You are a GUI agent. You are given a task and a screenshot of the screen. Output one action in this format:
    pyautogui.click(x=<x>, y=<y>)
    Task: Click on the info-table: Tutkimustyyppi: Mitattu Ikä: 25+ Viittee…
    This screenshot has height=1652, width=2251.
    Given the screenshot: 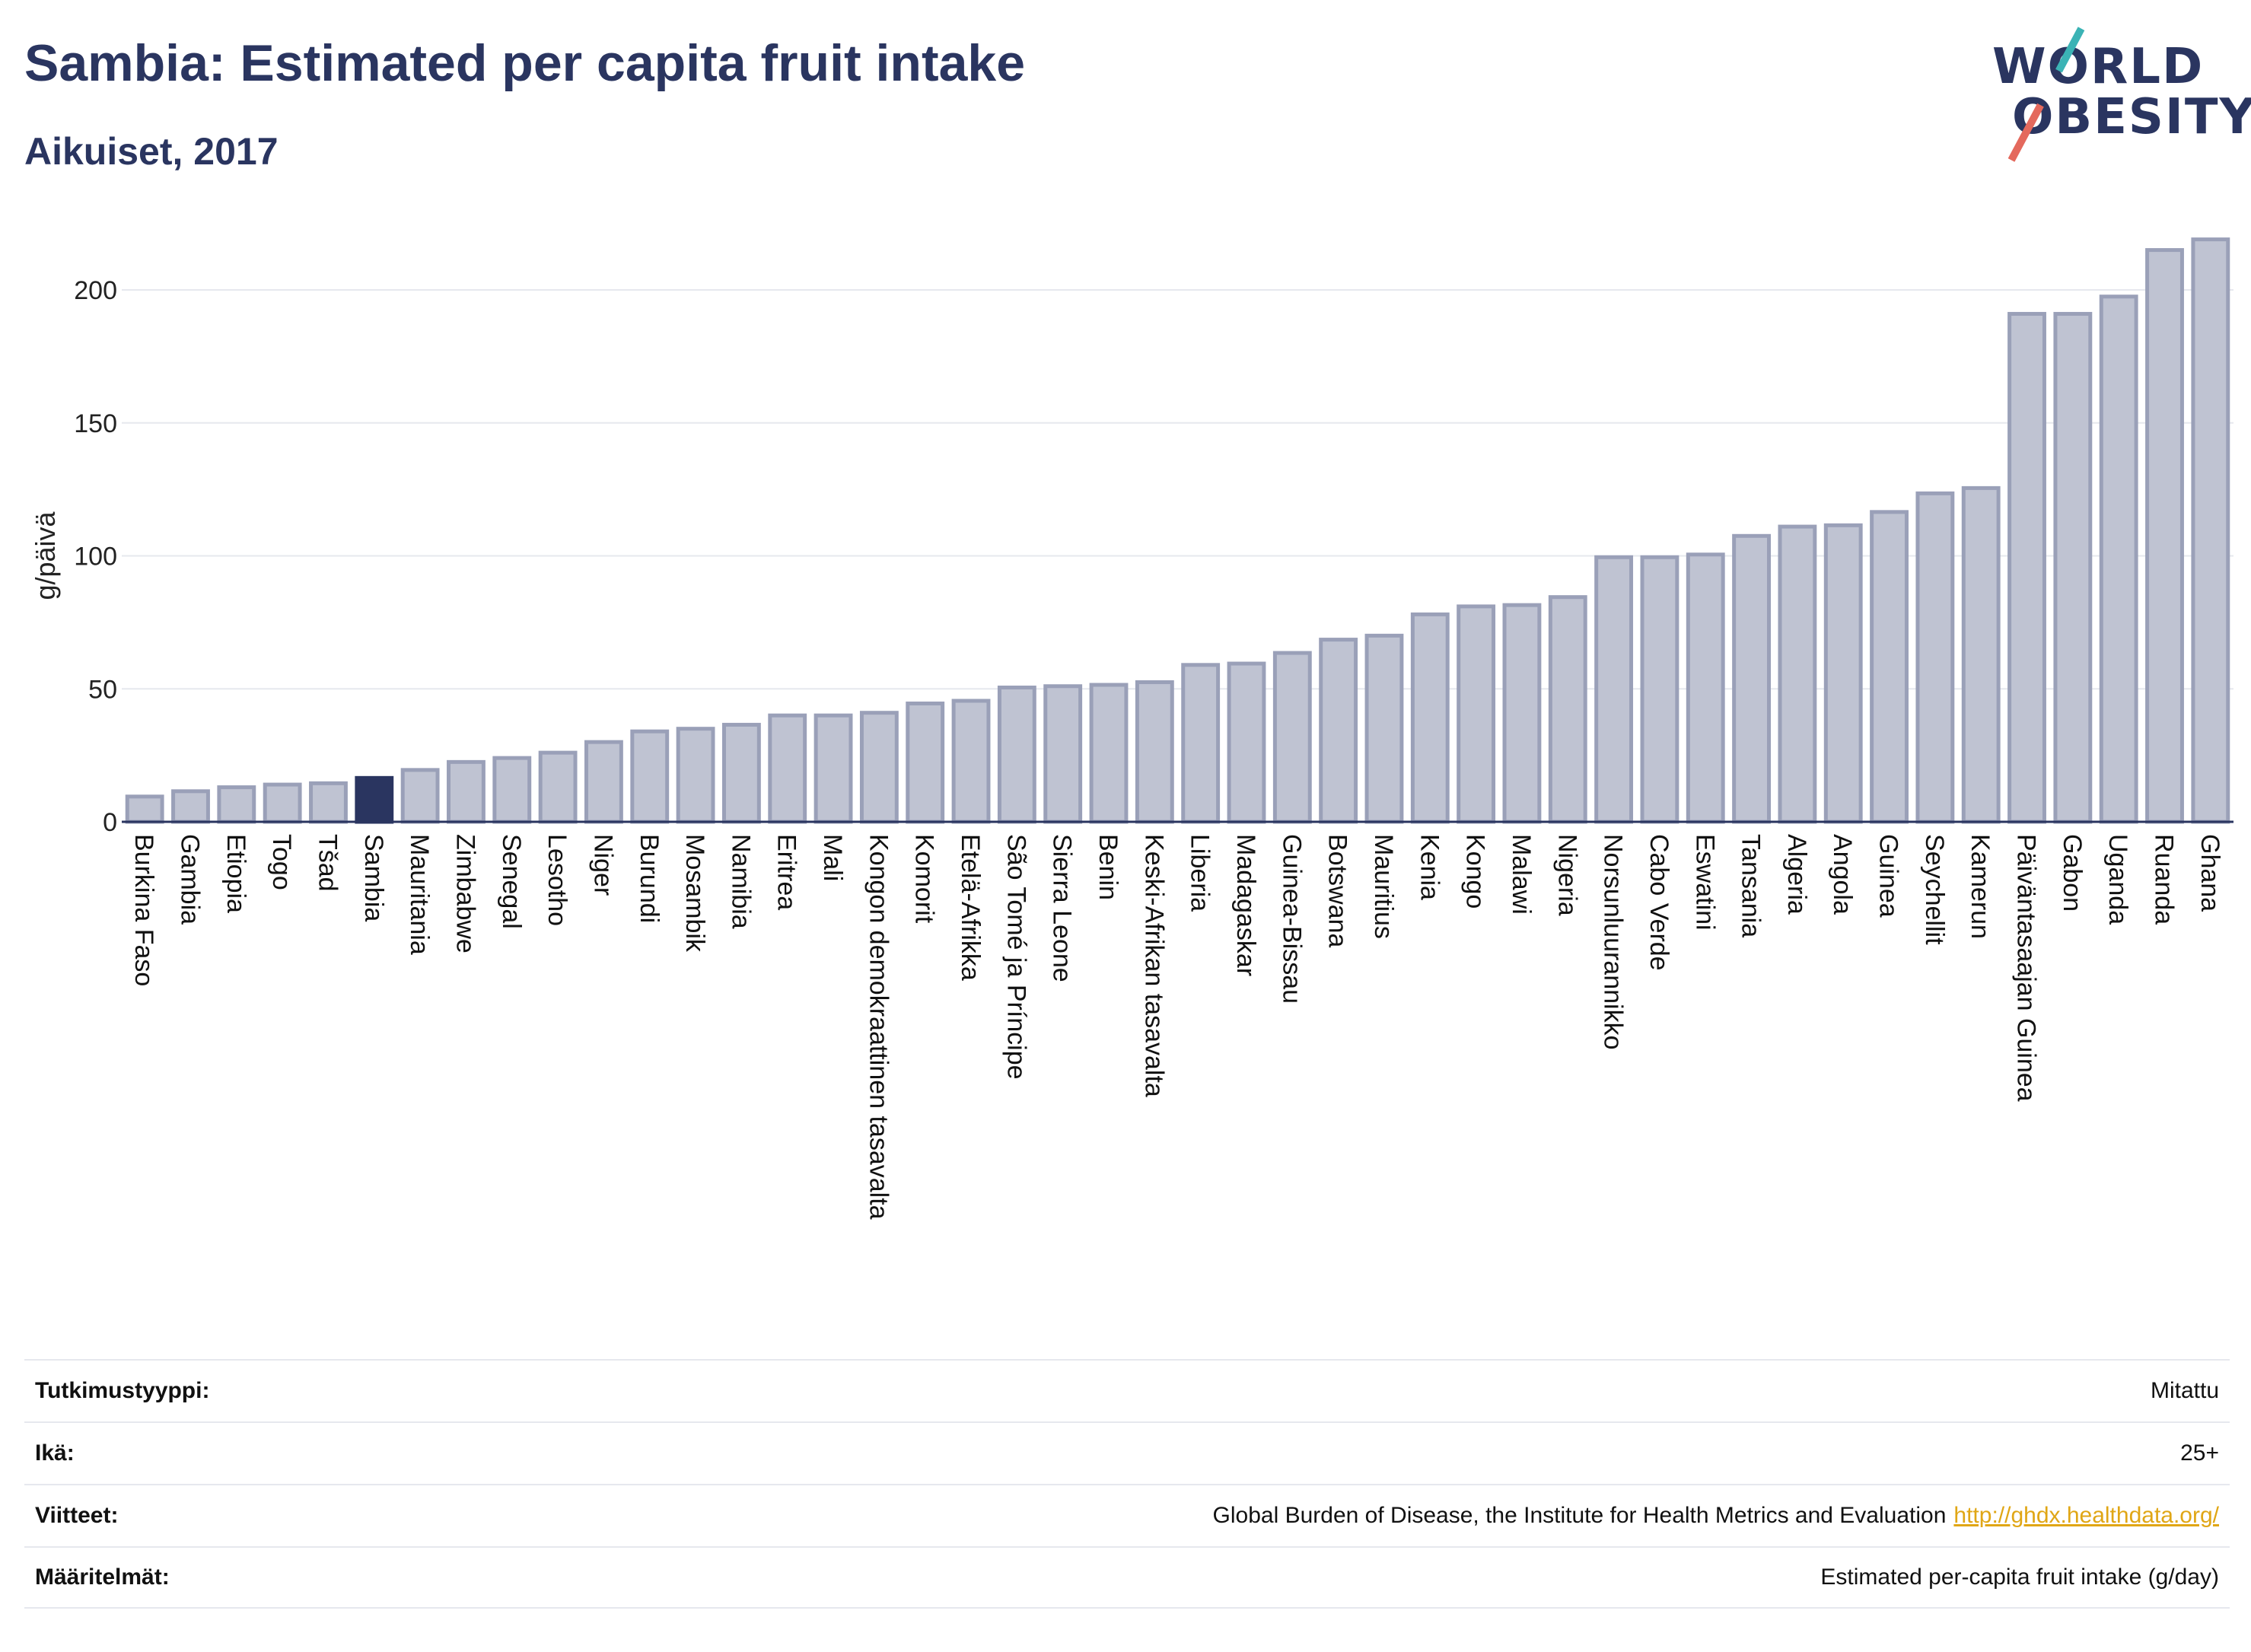 What is the action you would take?
    pyautogui.click(x=1127, y=1484)
    